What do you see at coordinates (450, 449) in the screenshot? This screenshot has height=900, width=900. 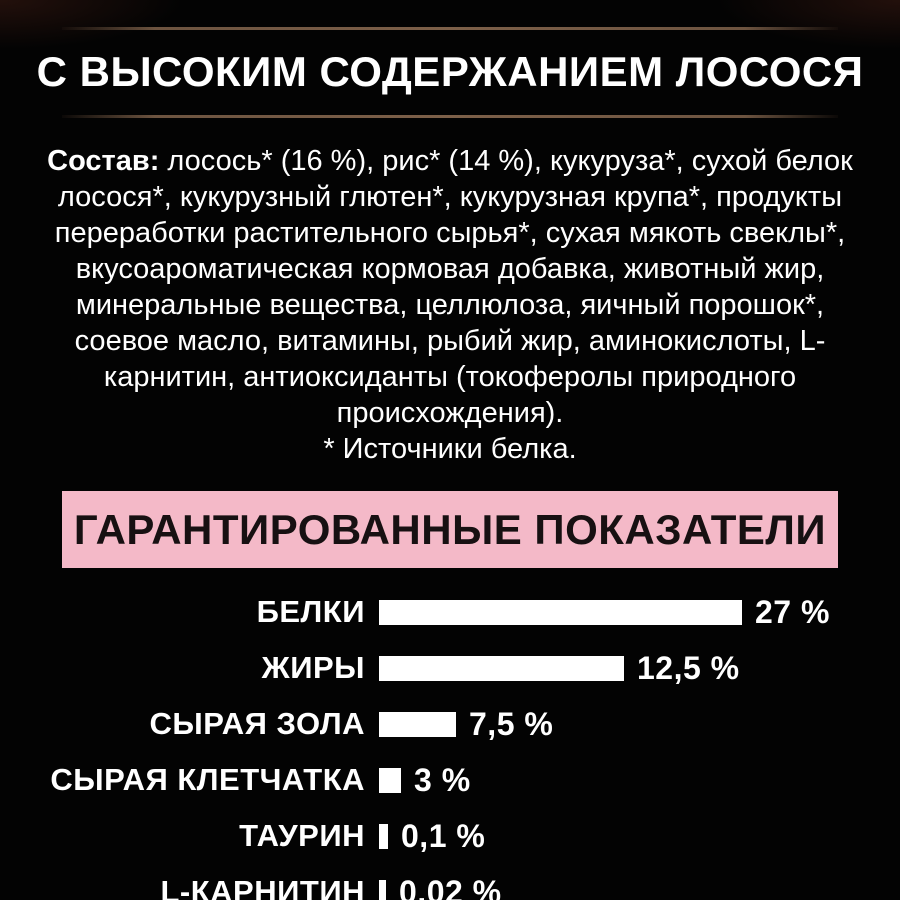 I see `composition-footnote: * Источники белка.` at bounding box center [450, 449].